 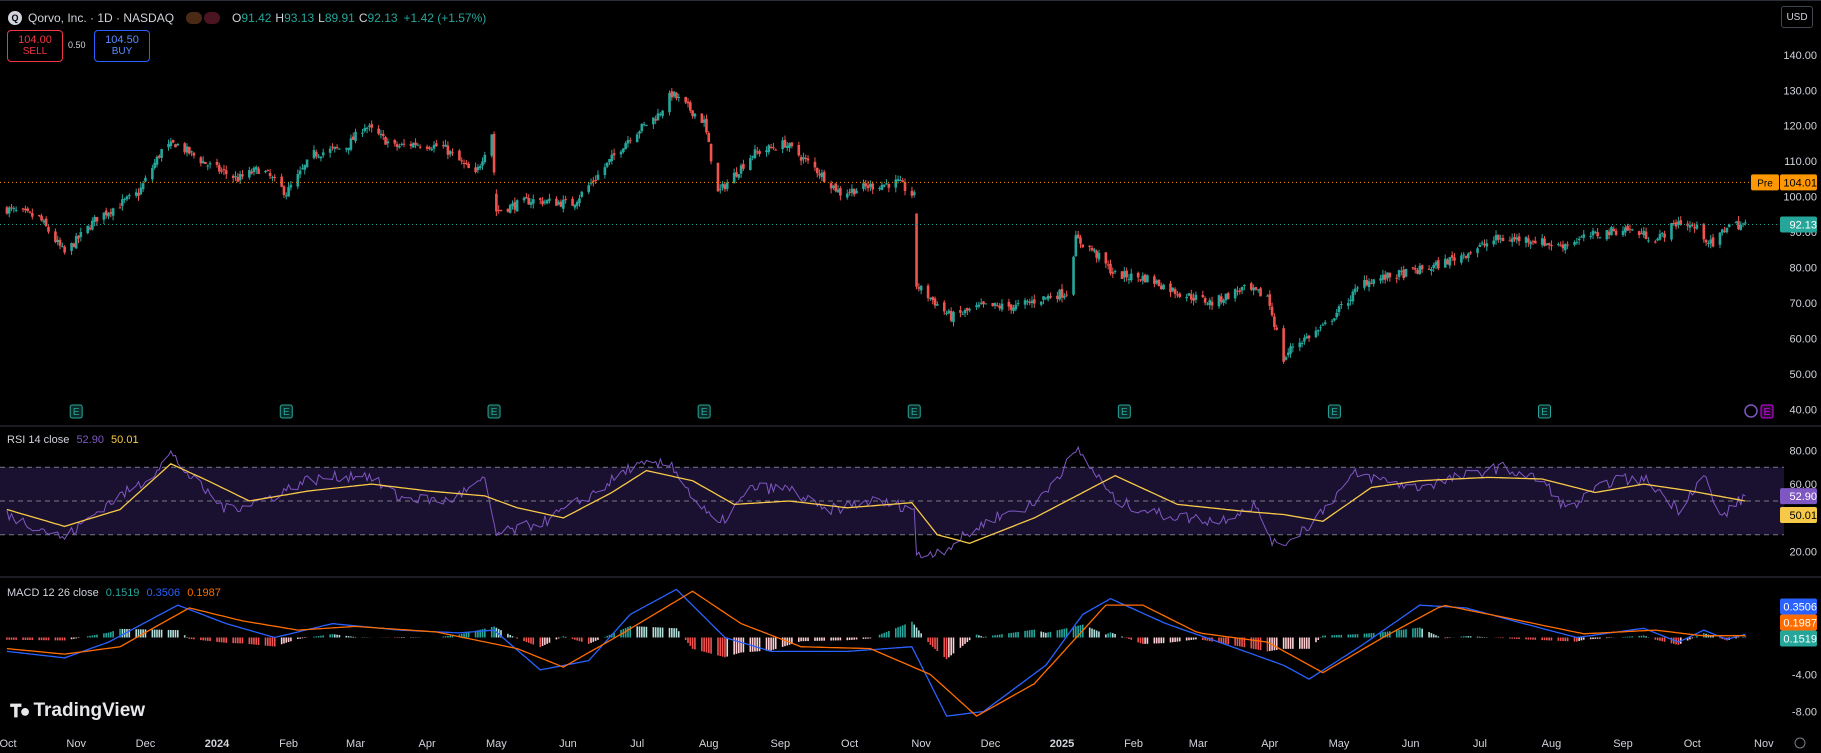 I want to click on time-axis-label: Oct, so click(x=8, y=744).